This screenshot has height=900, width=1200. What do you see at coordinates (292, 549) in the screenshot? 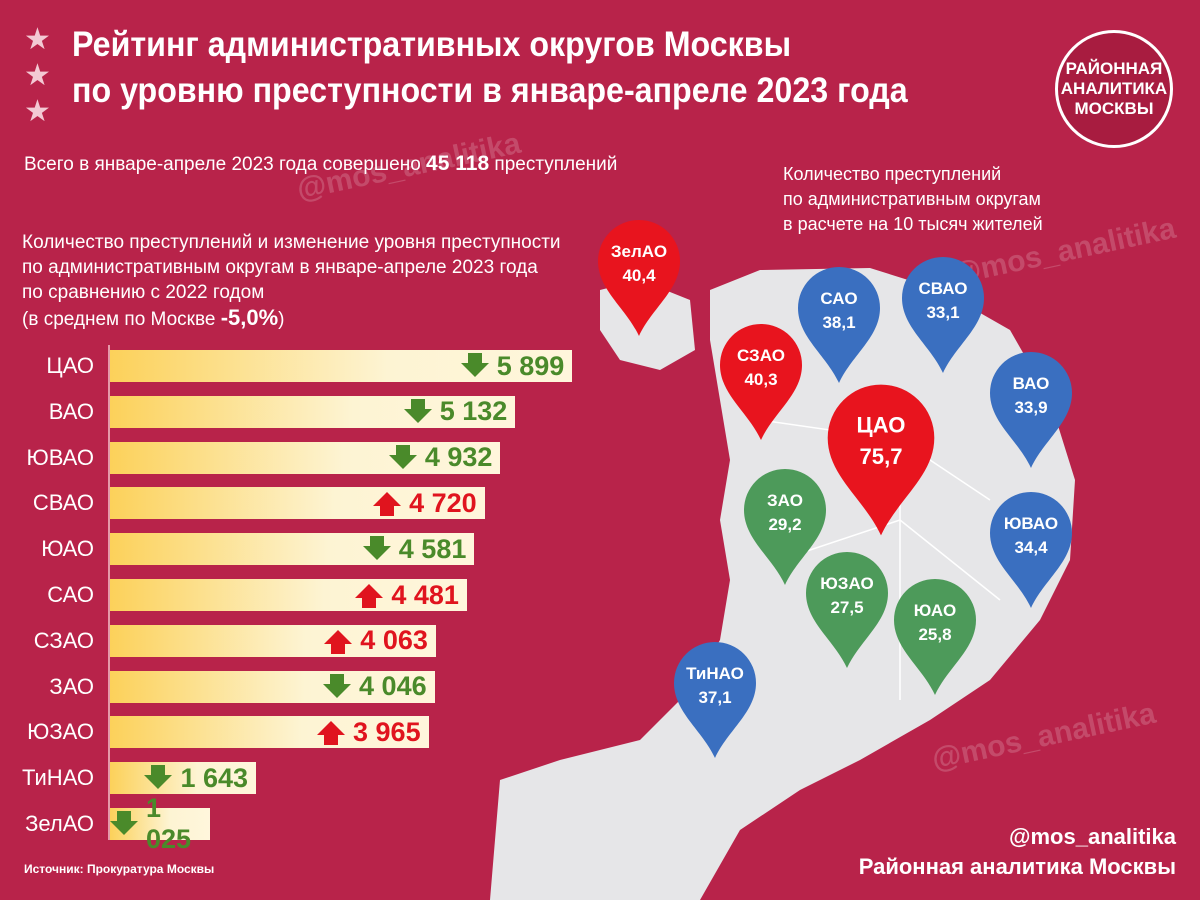
I see `bar: 4 581` at bounding box center [292, 549].